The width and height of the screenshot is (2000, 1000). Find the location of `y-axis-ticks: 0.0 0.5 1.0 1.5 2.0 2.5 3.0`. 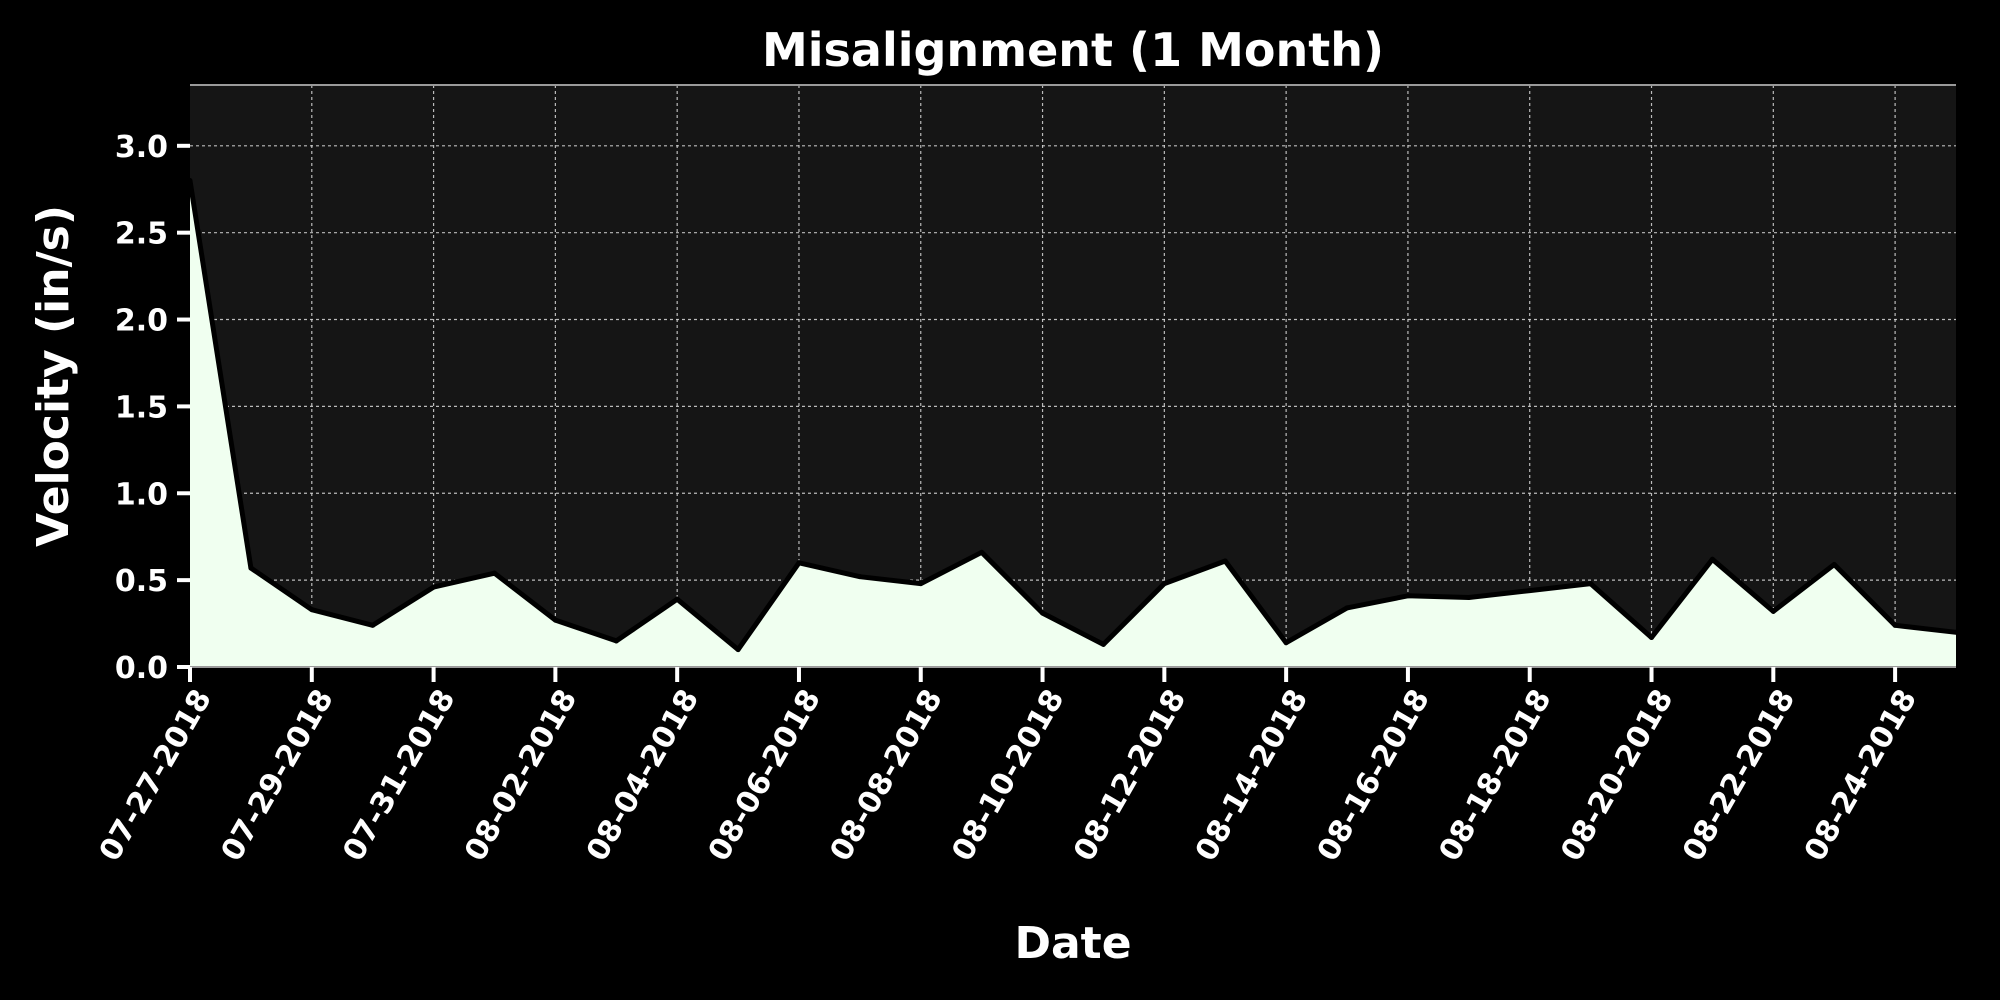

y-axis-ticks: 0.0 0.5 1.0 1.5 2.0 2.5 3.0 is located at coordinates (152, 408).